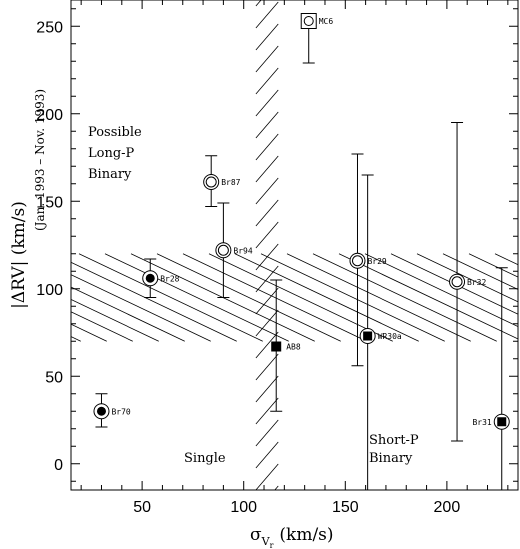 This screenshot has width=520, height=549. What do you see at coordinates (390, 336) in the screenshot?
I see `point-label: WR30a` at bounding box center [390, 336].